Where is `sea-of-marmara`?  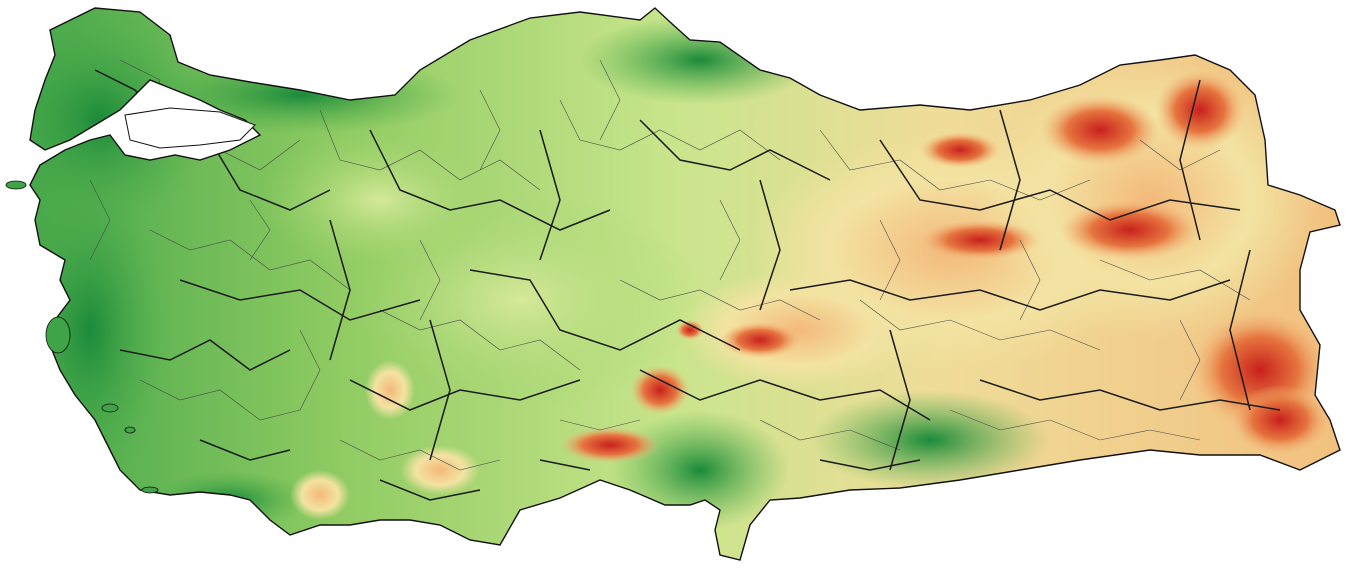 sea-of-marmara is located at coordinates (190, 128).